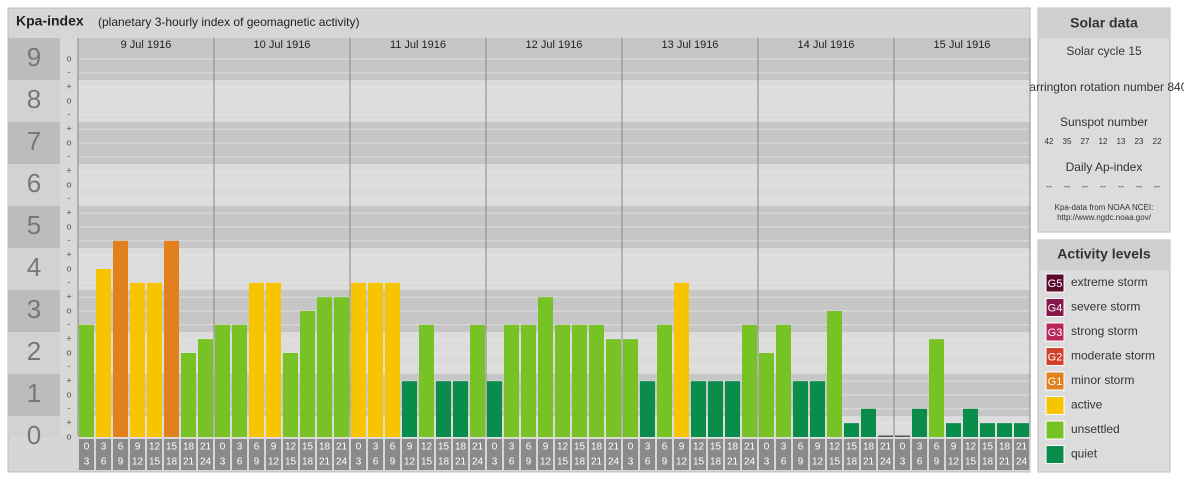 This screenshot has width=1184, height=485. What do you see at coordinates (665, 462) in the screenshot?
I see `time-end: 9` at bounding box center [665, 462].